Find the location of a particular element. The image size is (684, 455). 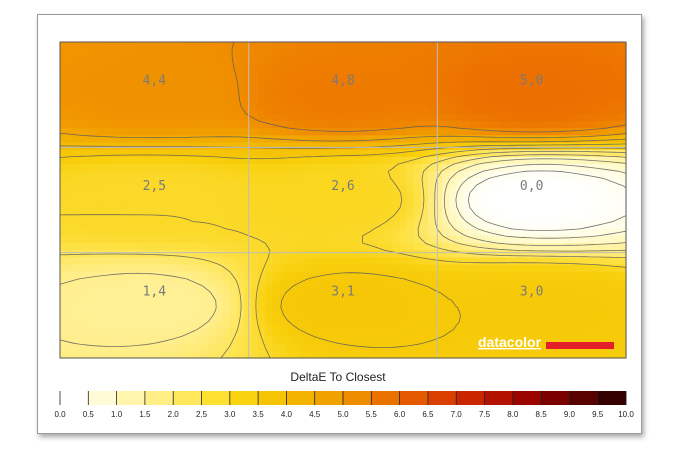

colorbar-tick-label: 1.0 is located at coordinates (117, 414).